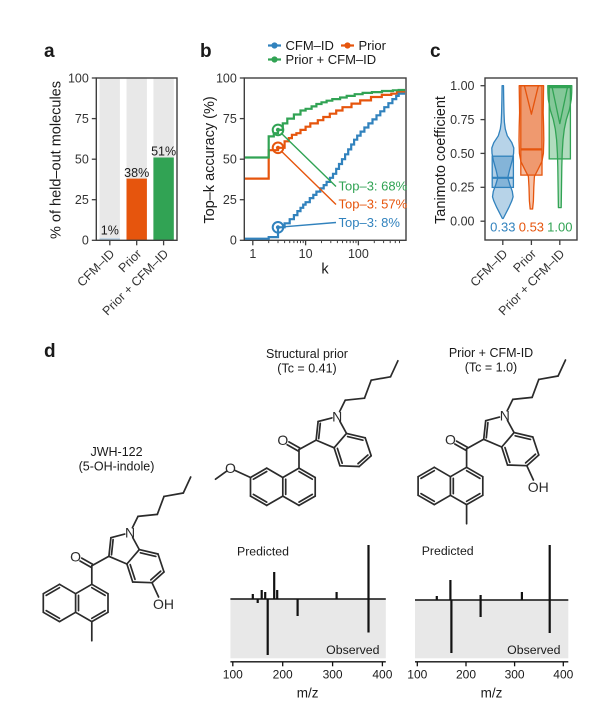 The image size is (600, 722). I want to click on svg-text: (Tc = 1.0), so click(491, 368).